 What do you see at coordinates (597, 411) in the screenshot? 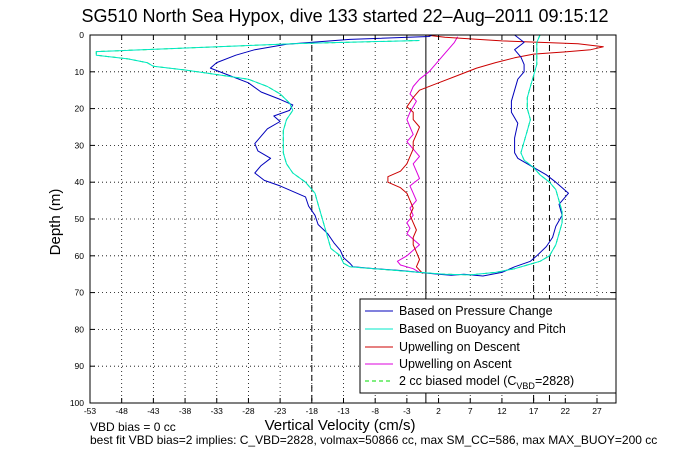
I see `x-tick-label: 27` at bounding box center [597, 411].